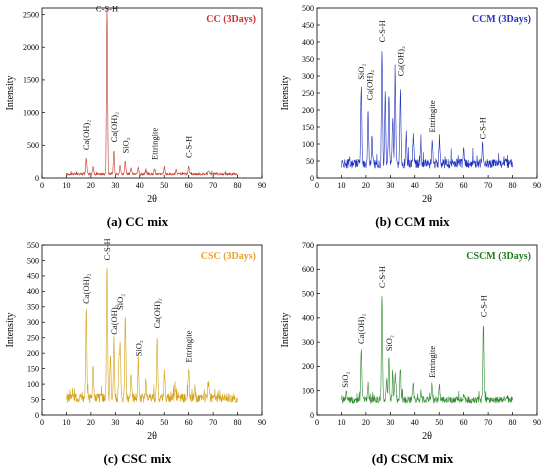 This screenshot has width=550, height=474. What do you see at coordinates (231, 19) in the screenshot?
I see `legend-title: CC (3Days)` at bounding box center [231, 19].